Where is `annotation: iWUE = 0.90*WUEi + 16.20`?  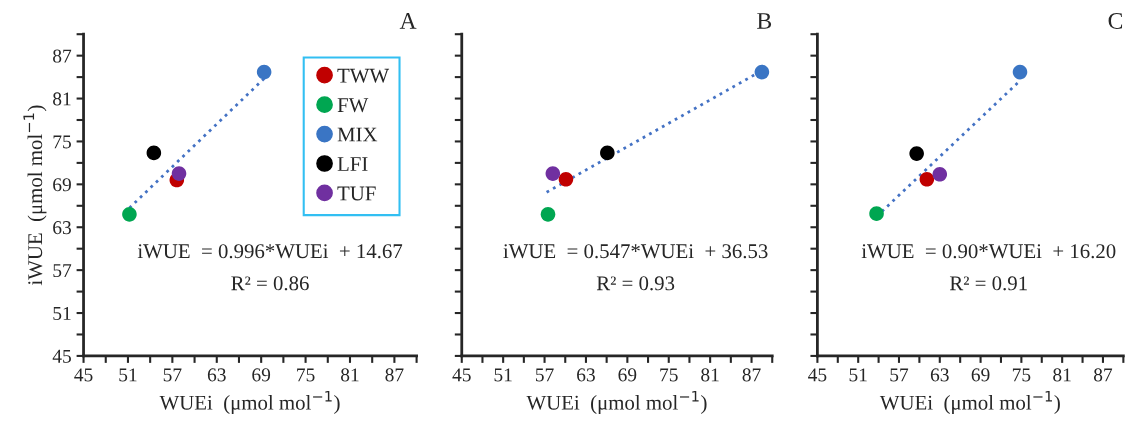 annotation: iWUE = 0.90*WUEi + 16.20 is located at coordinates (988, 251).